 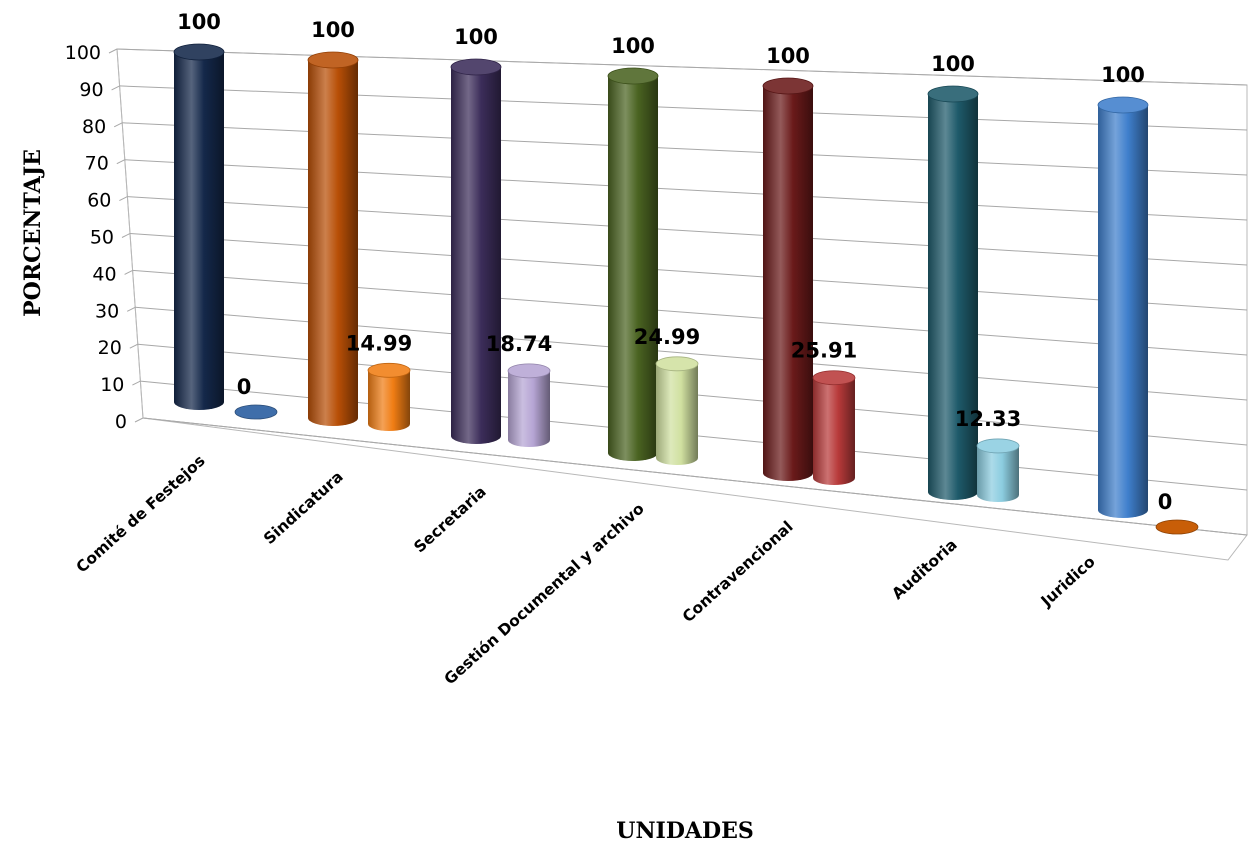 I want to click on x-tick-label: Sindicatura, so click(x=303, y=508).